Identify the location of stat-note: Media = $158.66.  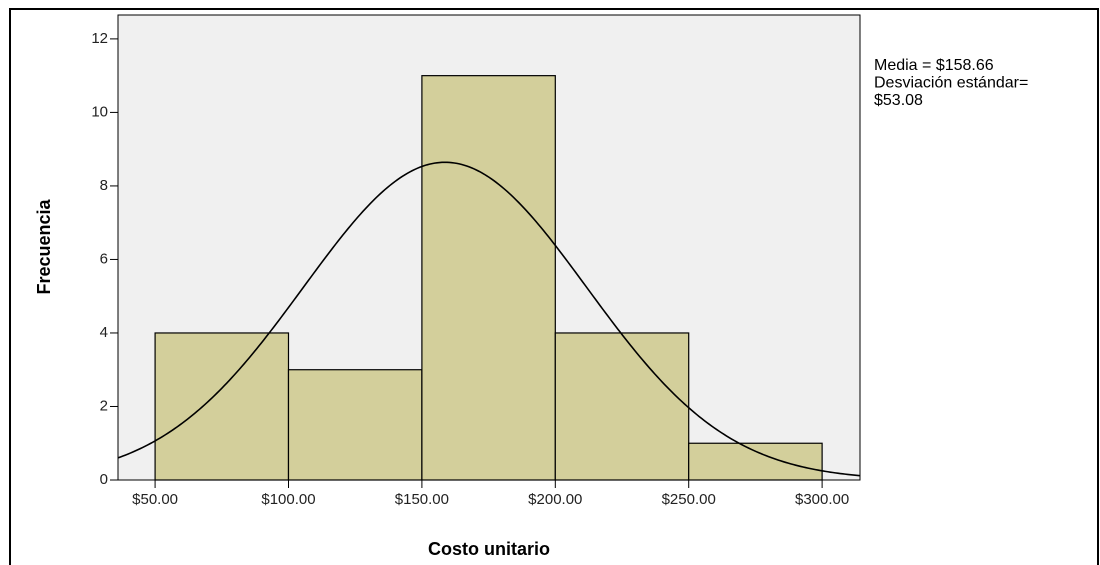
(934, 65).